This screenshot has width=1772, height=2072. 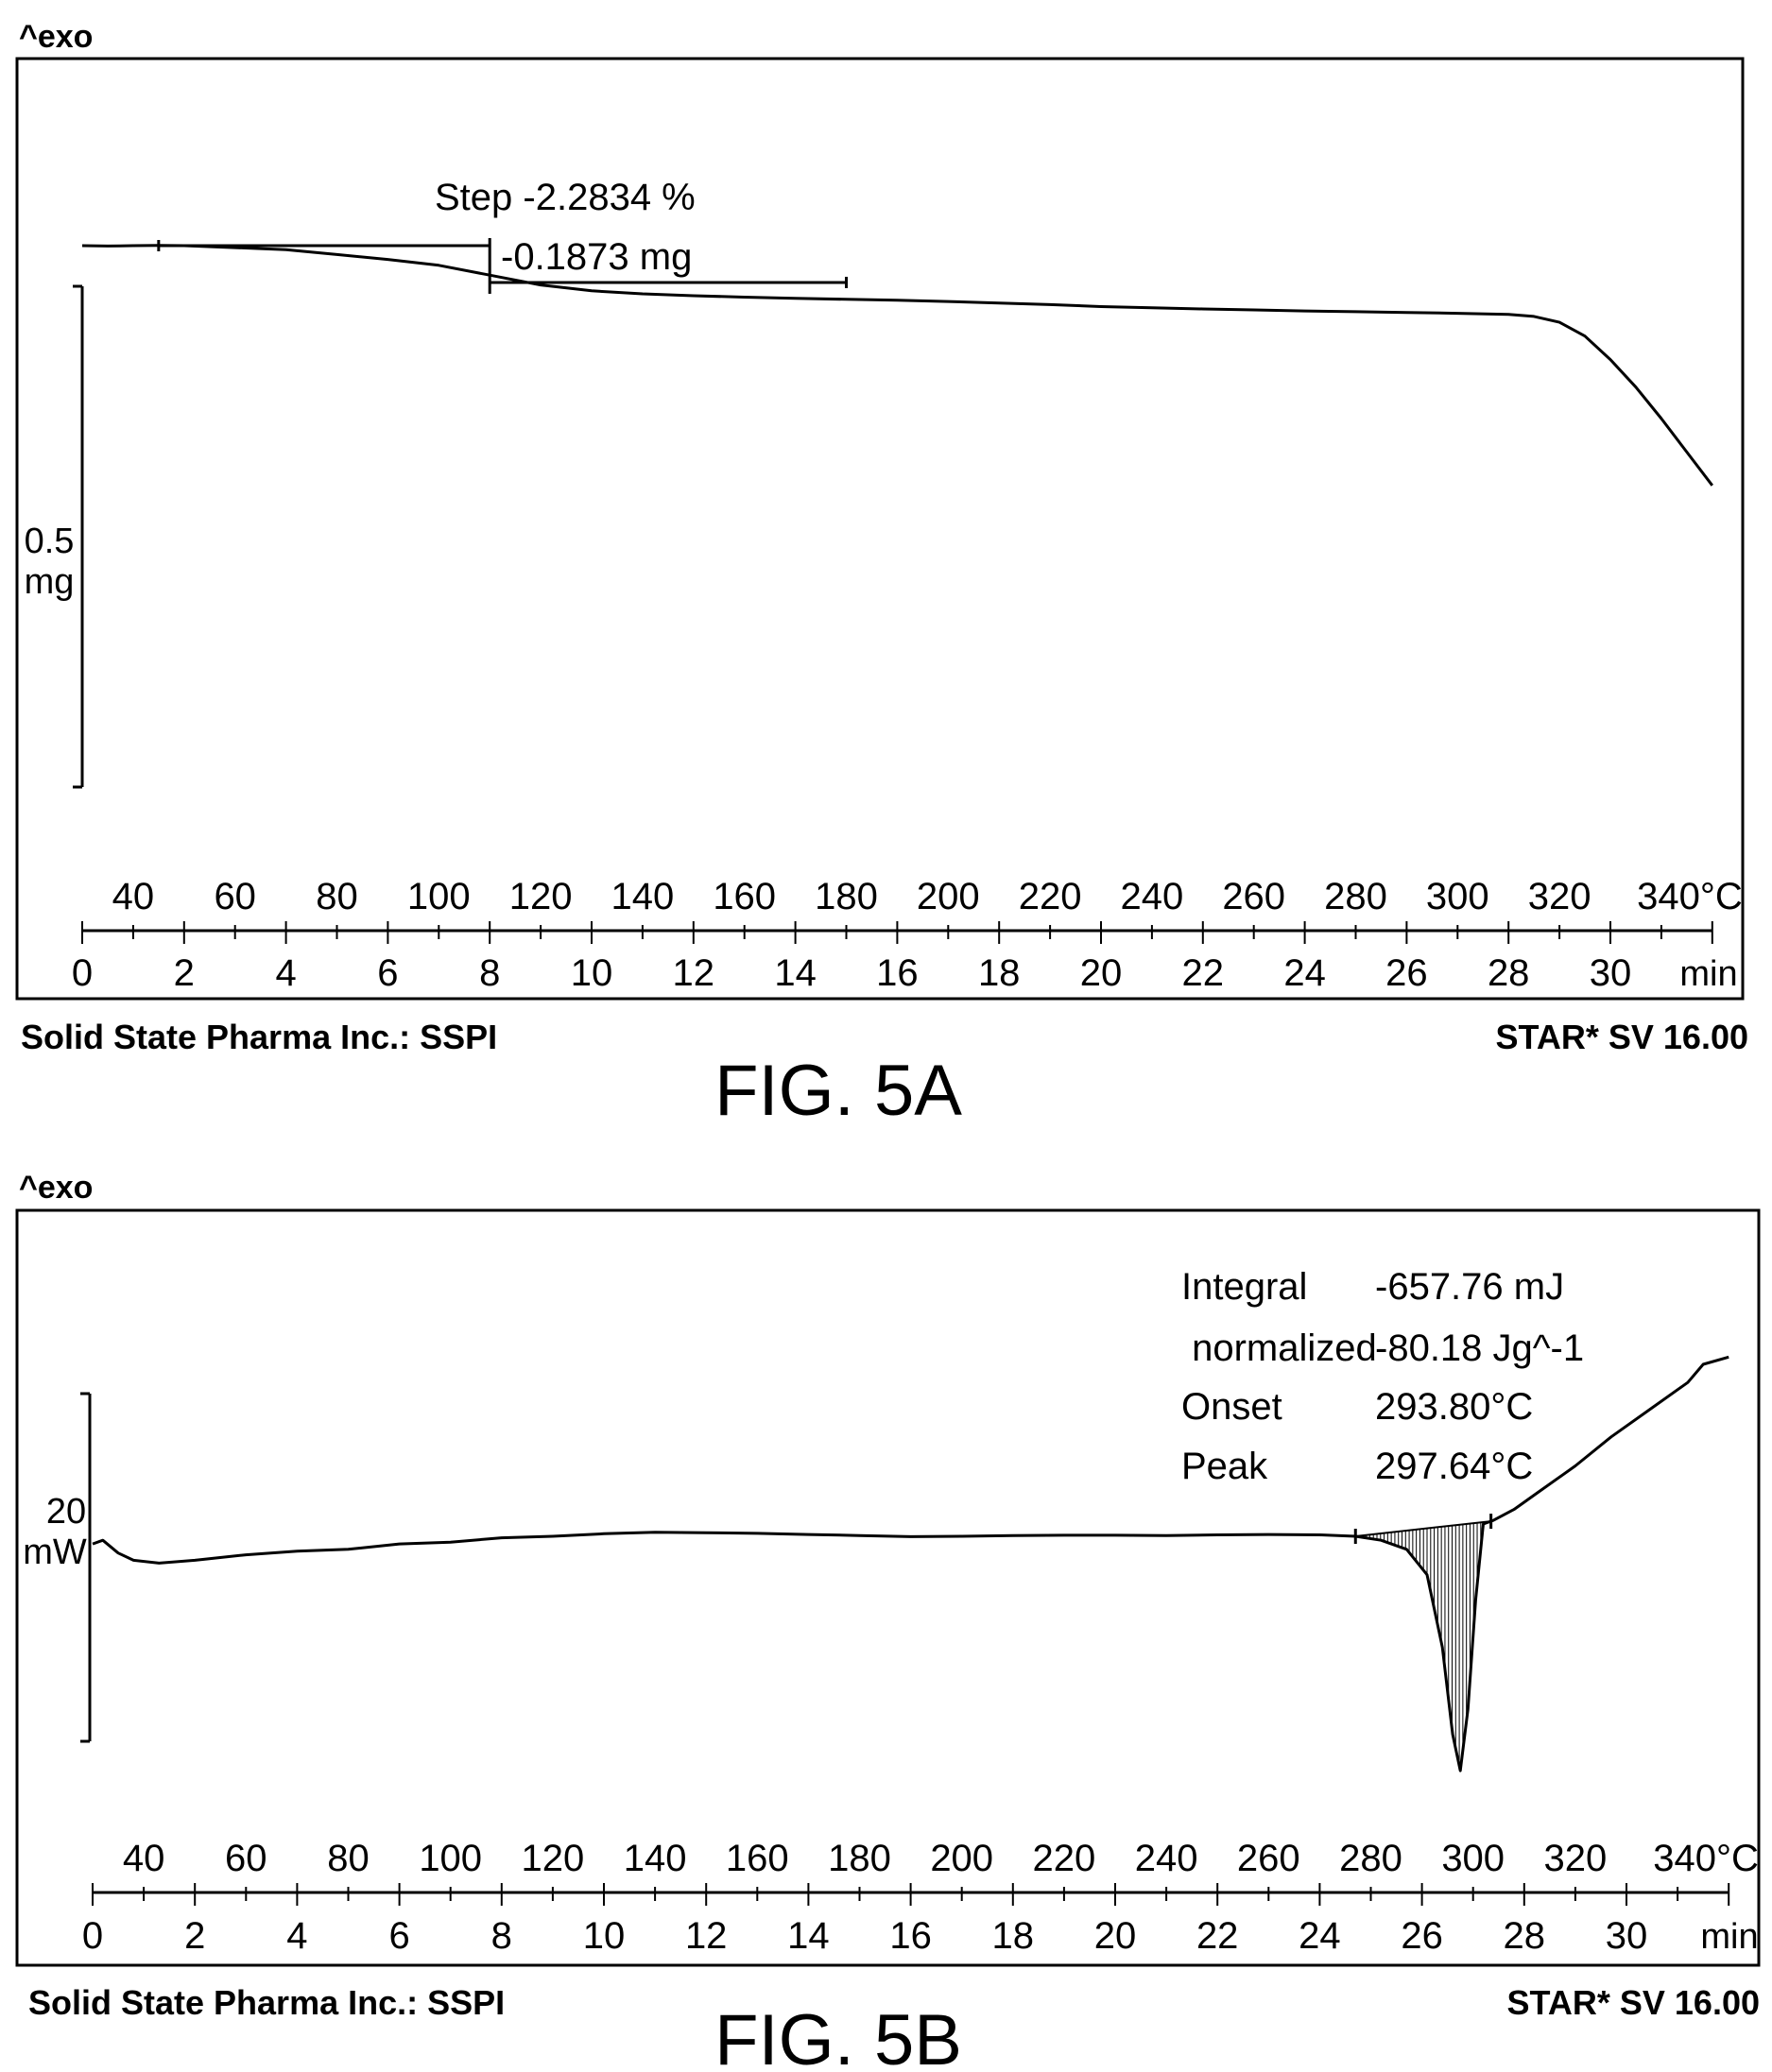 What do you see at coordinates (1454, 1466) in the screenshot?
I see `result-value: 297.64°C` at bounding box center [1454, 1466].